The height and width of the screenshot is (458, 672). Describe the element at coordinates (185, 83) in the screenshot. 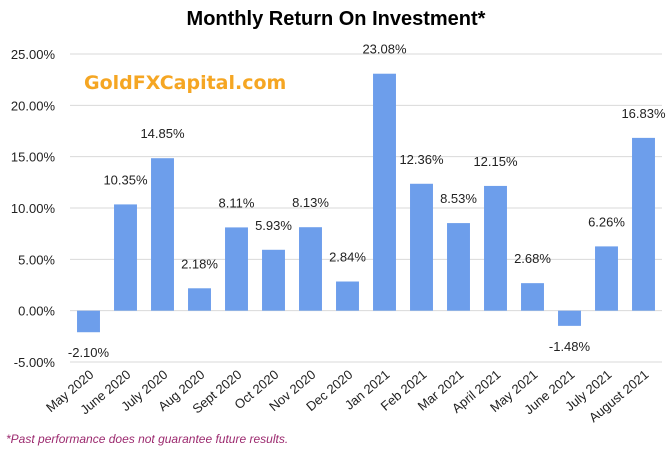

I see `watermark-text: GoldFXCapital.com` at that location.